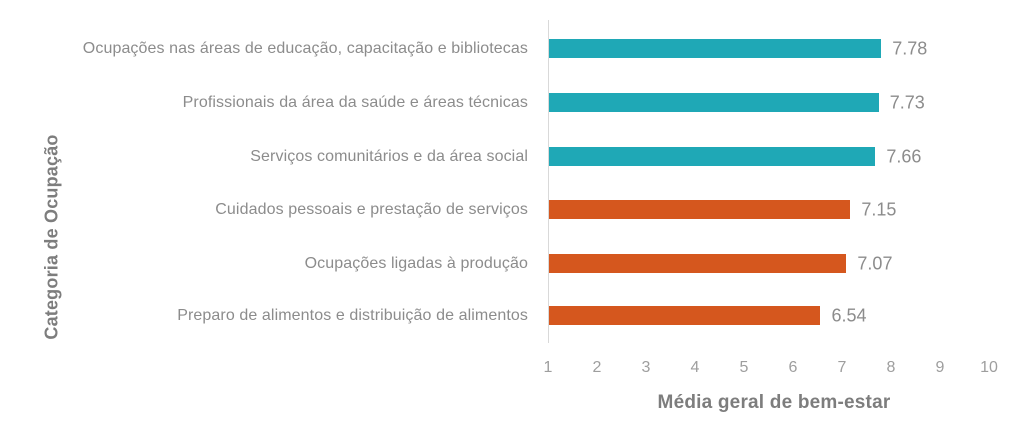 This screenshot has width=1024, height=442. Describe the element at coordinates (389, 156) in the screenshot. I see `category-label: Serviços comunitários e da área social` at that location.